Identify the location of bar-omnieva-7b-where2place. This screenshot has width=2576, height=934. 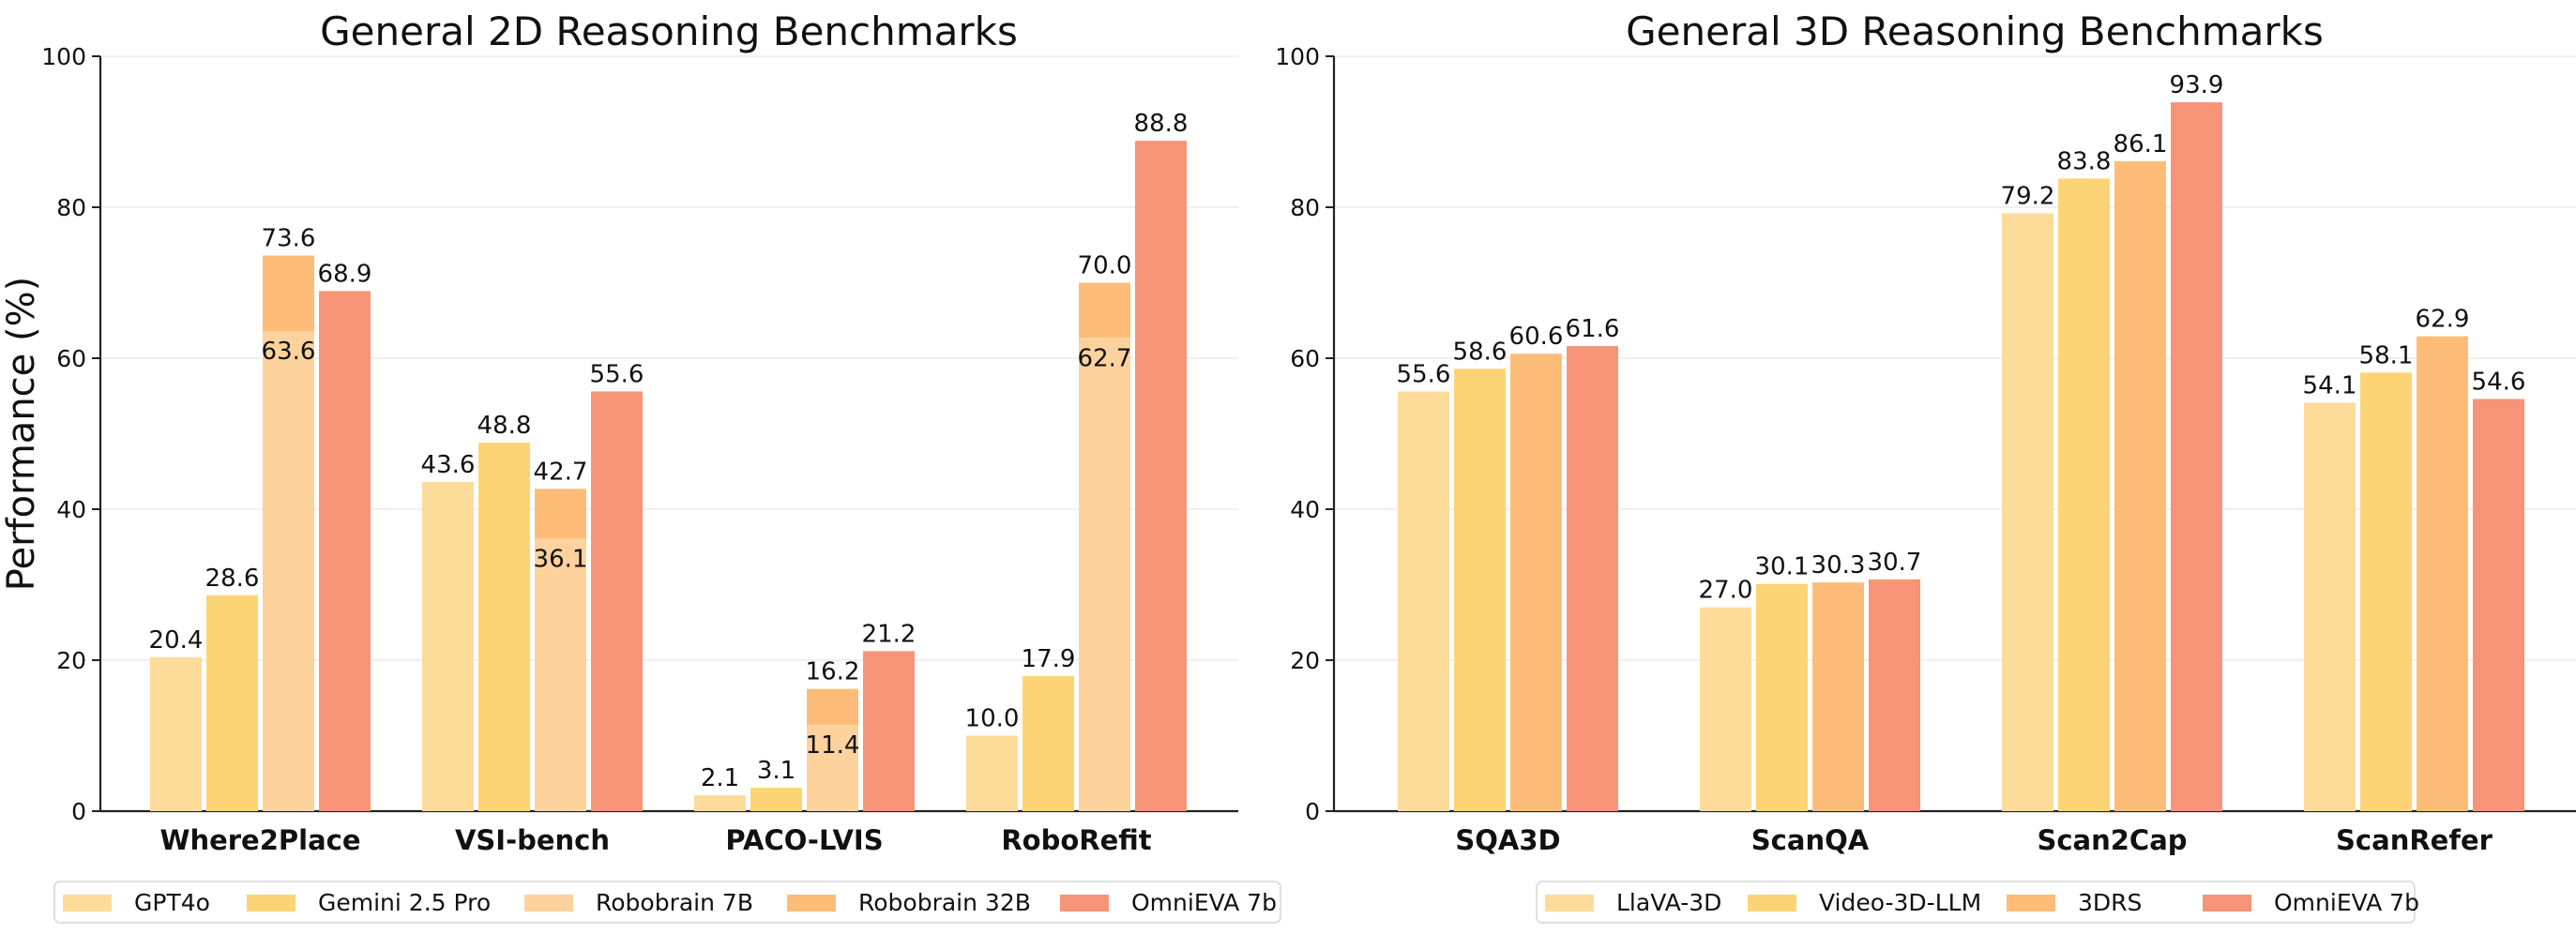
(345, 551).